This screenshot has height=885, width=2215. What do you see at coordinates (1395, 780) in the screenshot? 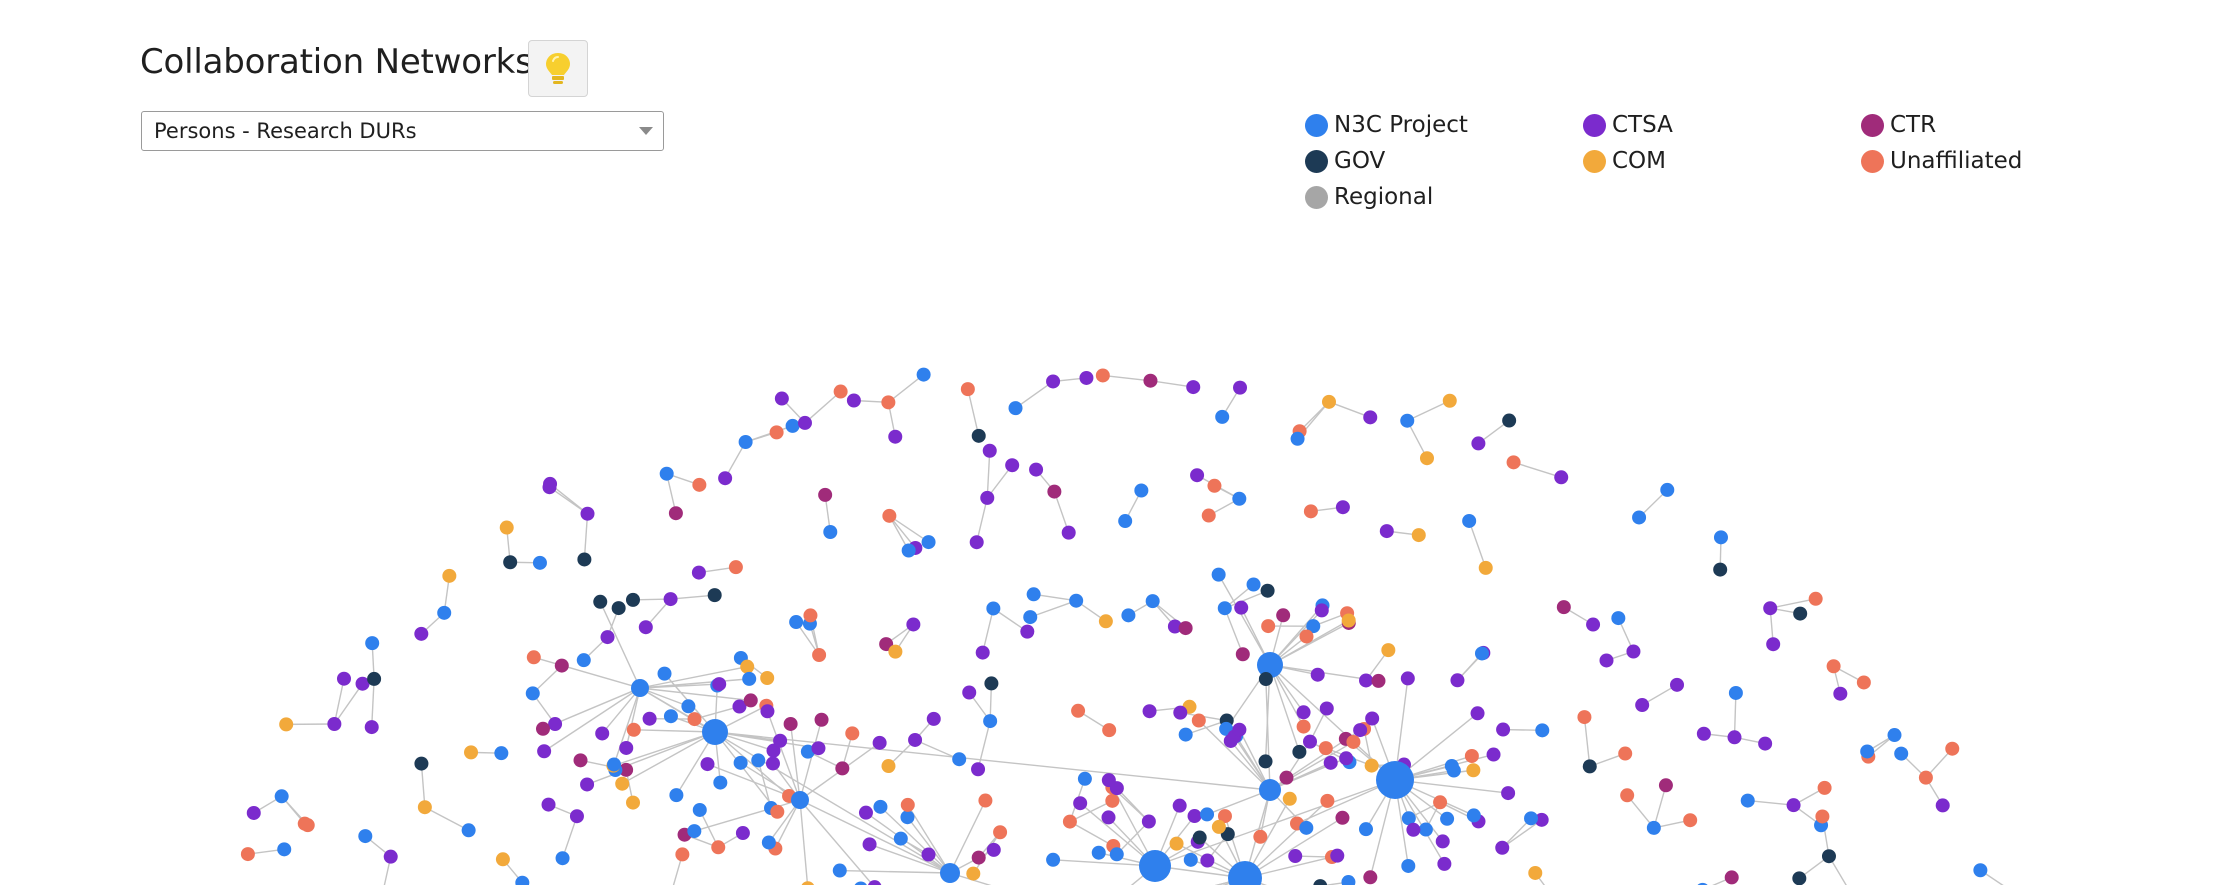
I see `network-hub-node` at bounding box center [1395, 780].